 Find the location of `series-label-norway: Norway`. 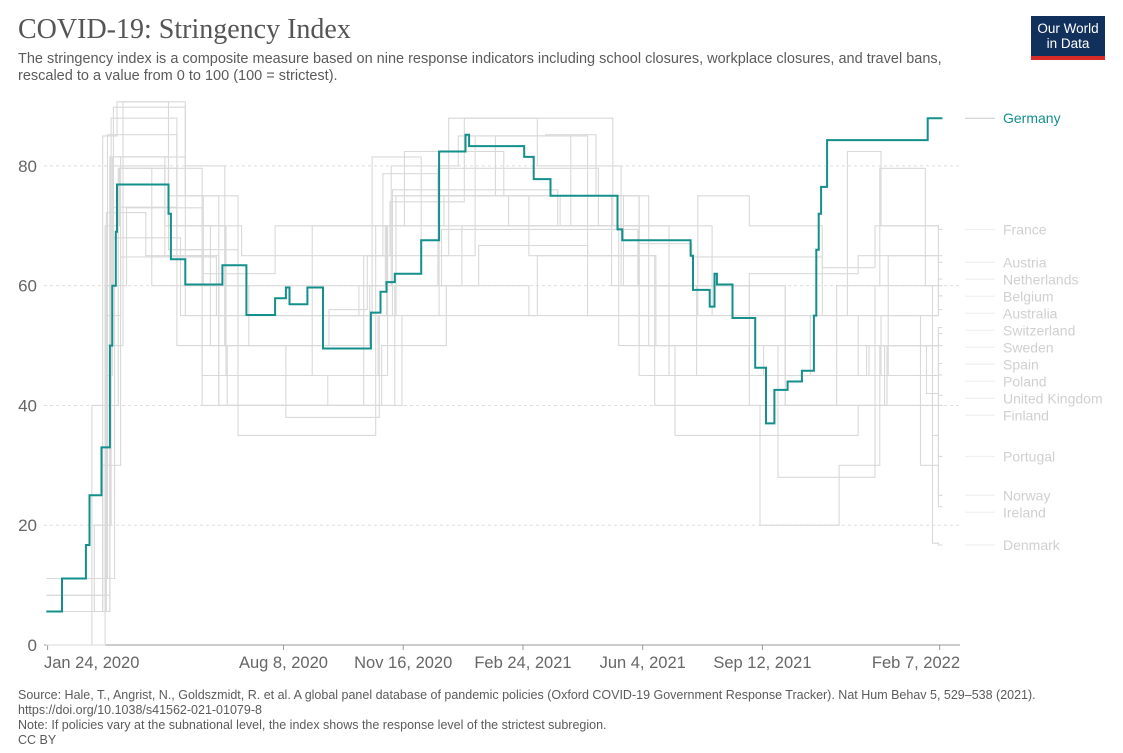

series-label-norway: Norway is located at coordinates (1026, 495).